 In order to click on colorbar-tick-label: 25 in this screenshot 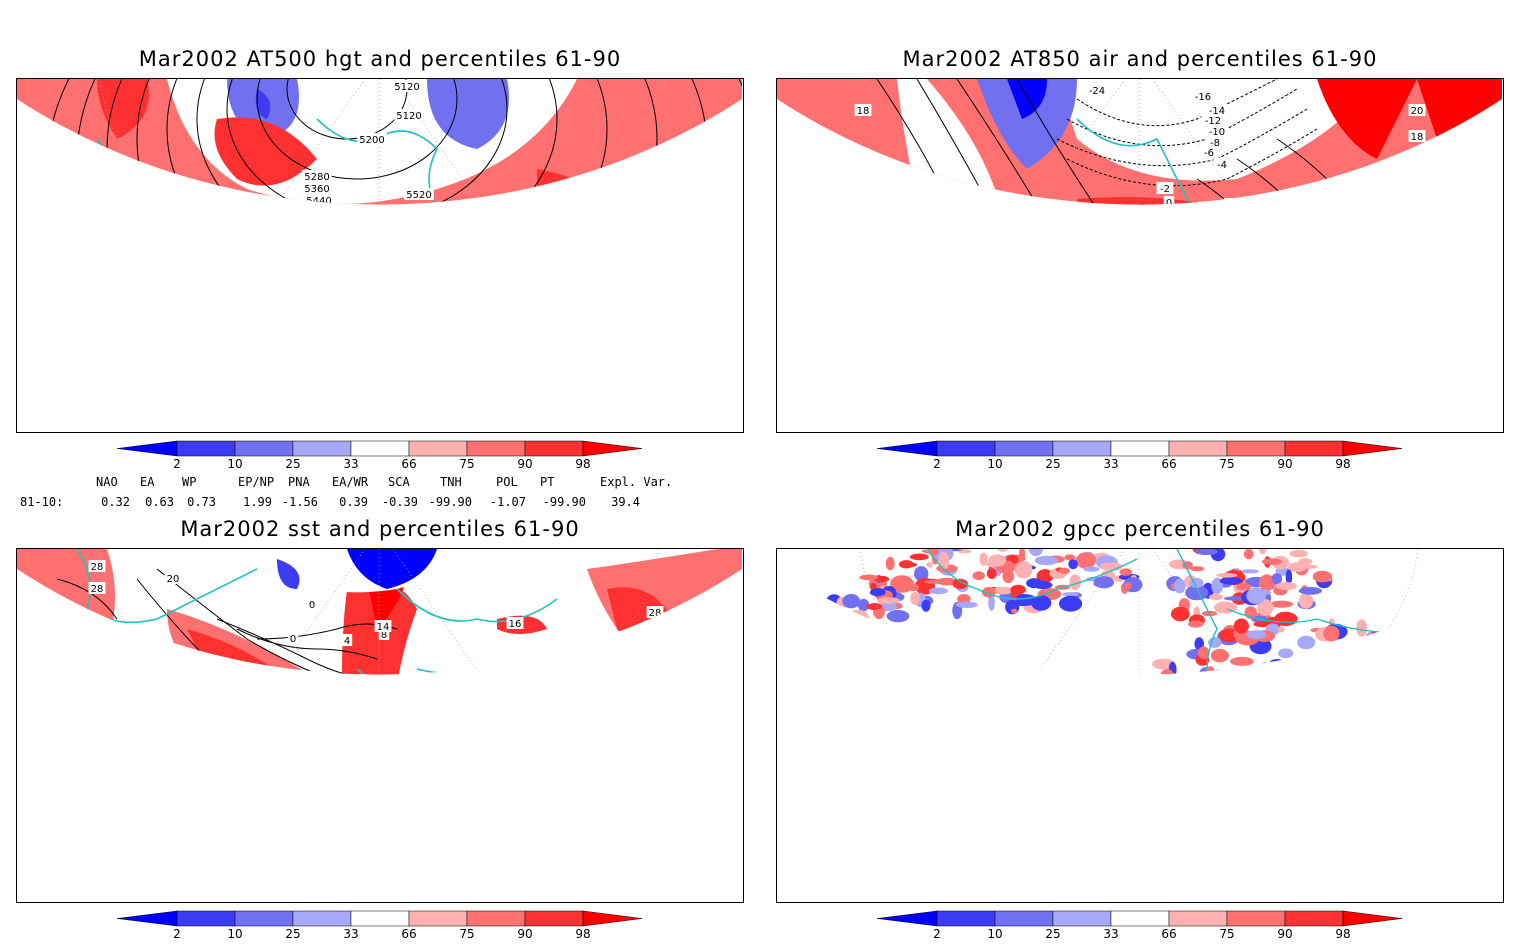, I will do `click(292, 464)`.